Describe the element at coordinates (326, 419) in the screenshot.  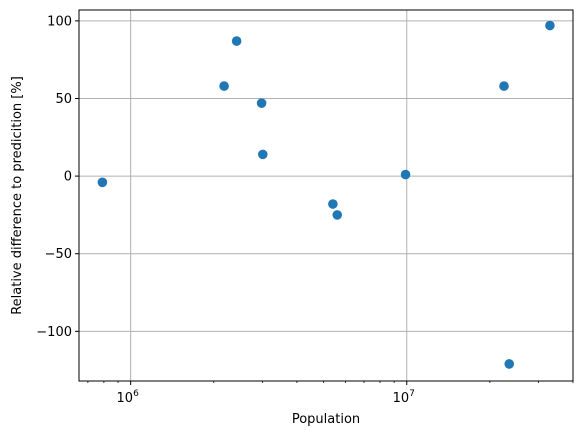
I see `x-axis-label: Population` at that location.